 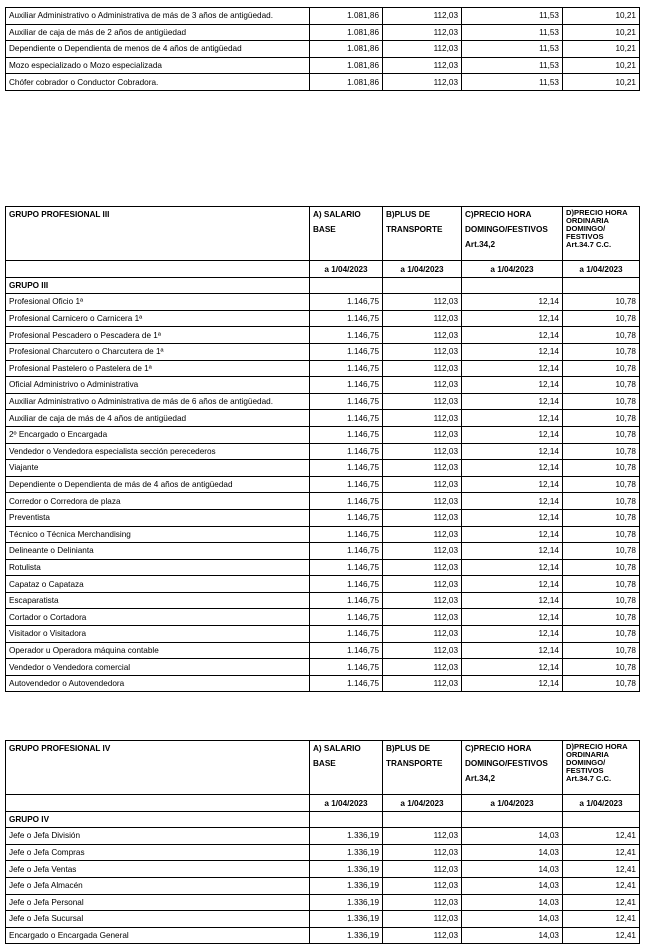 What do you see at coordinates (157, 335) in the screenshot?
I see `job-title-cell: Profesional Pescadero o Pescadera de 1ª` at bounding box center [157, 335].